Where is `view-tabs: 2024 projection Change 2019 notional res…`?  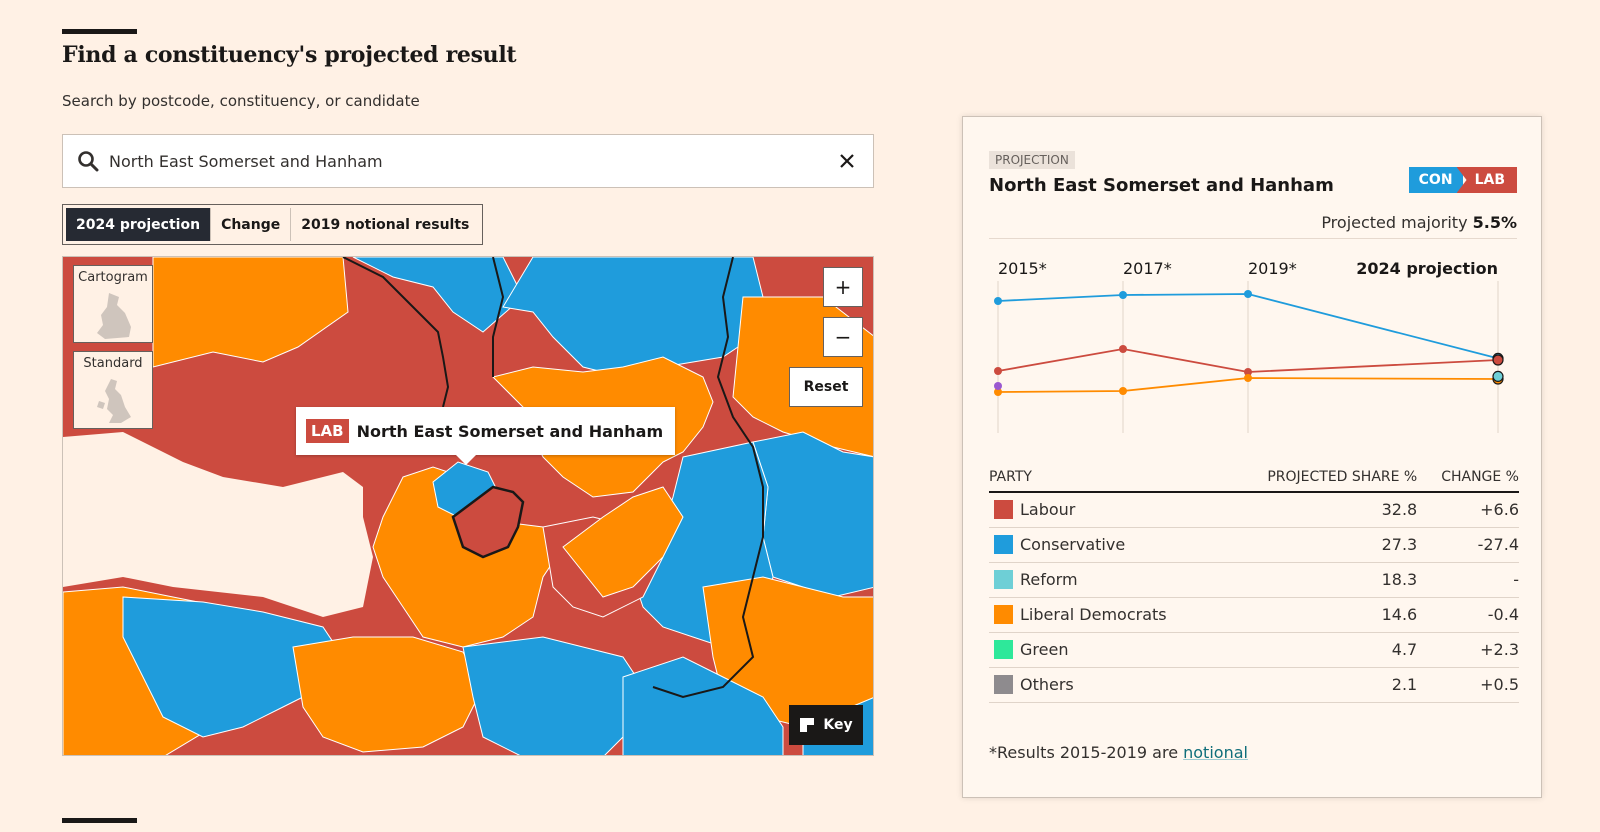
view-tabs: 2024 projection Change 2019 notional res… is located at coordinates (273, 224).